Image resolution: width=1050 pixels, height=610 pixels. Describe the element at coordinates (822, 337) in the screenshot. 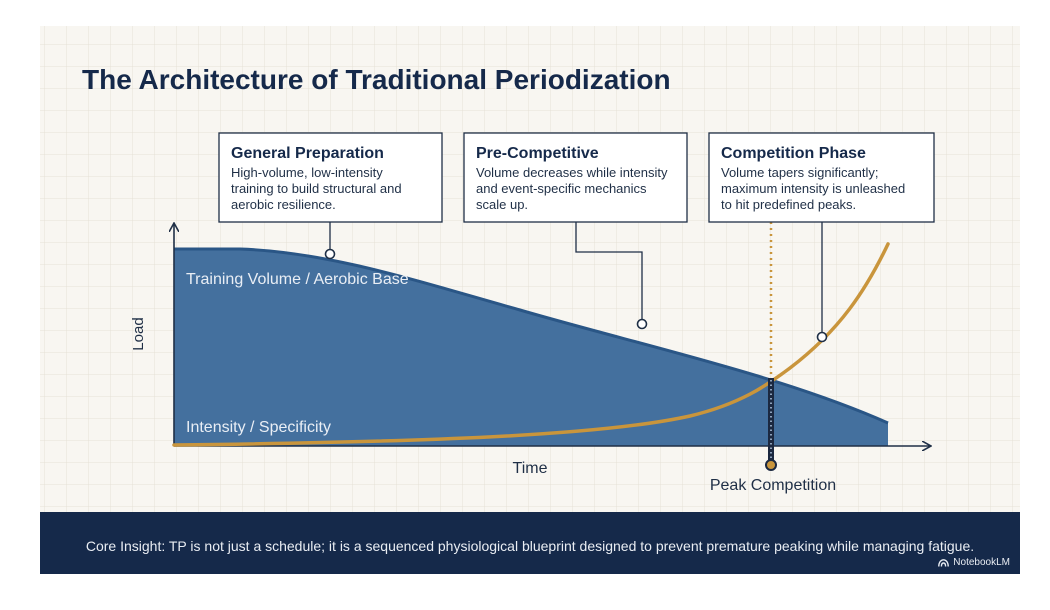

I see `anchor-dot-competition-phase` at that location.